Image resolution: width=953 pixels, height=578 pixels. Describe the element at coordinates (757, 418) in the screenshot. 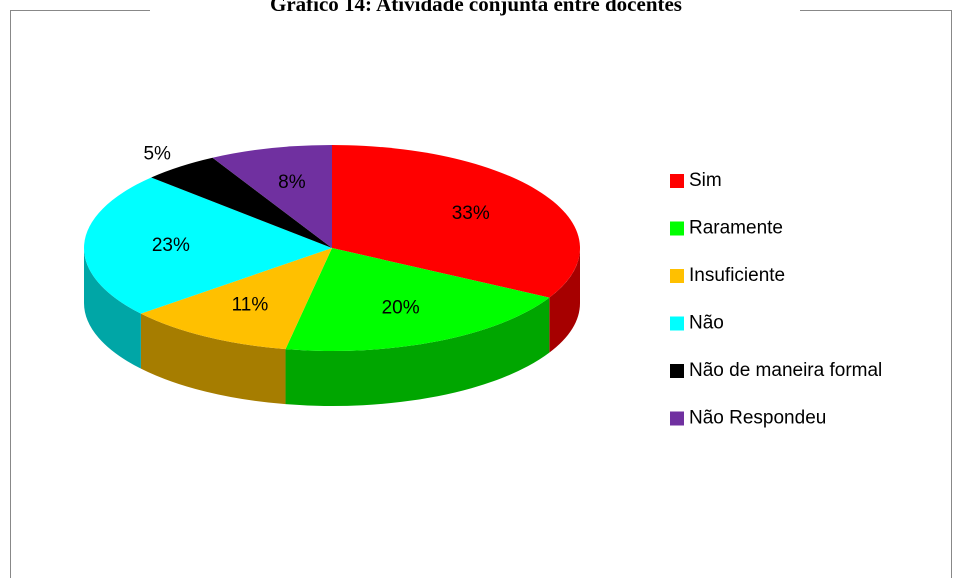

I see `legend-label: Não Respondeu` at that location.